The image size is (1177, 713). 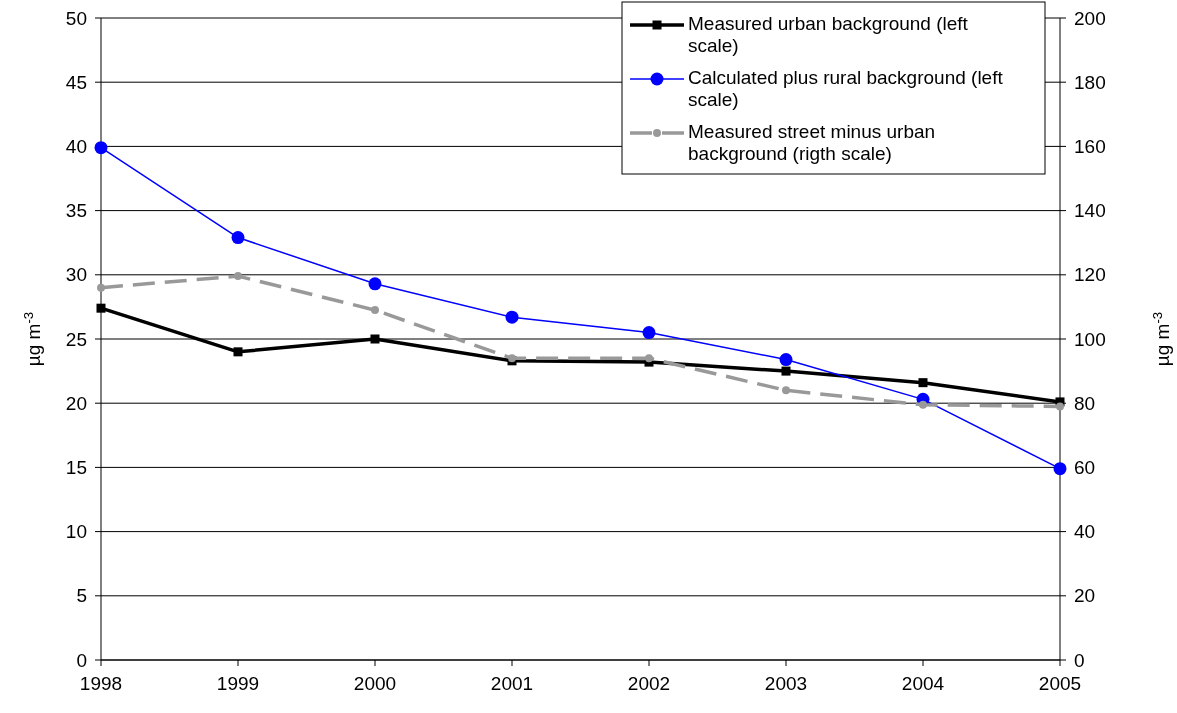 What do you see at coordinates (1090, 275) in the screenshot?
I see `y2-tick-label: 120` at bounding box center [1090, 275].